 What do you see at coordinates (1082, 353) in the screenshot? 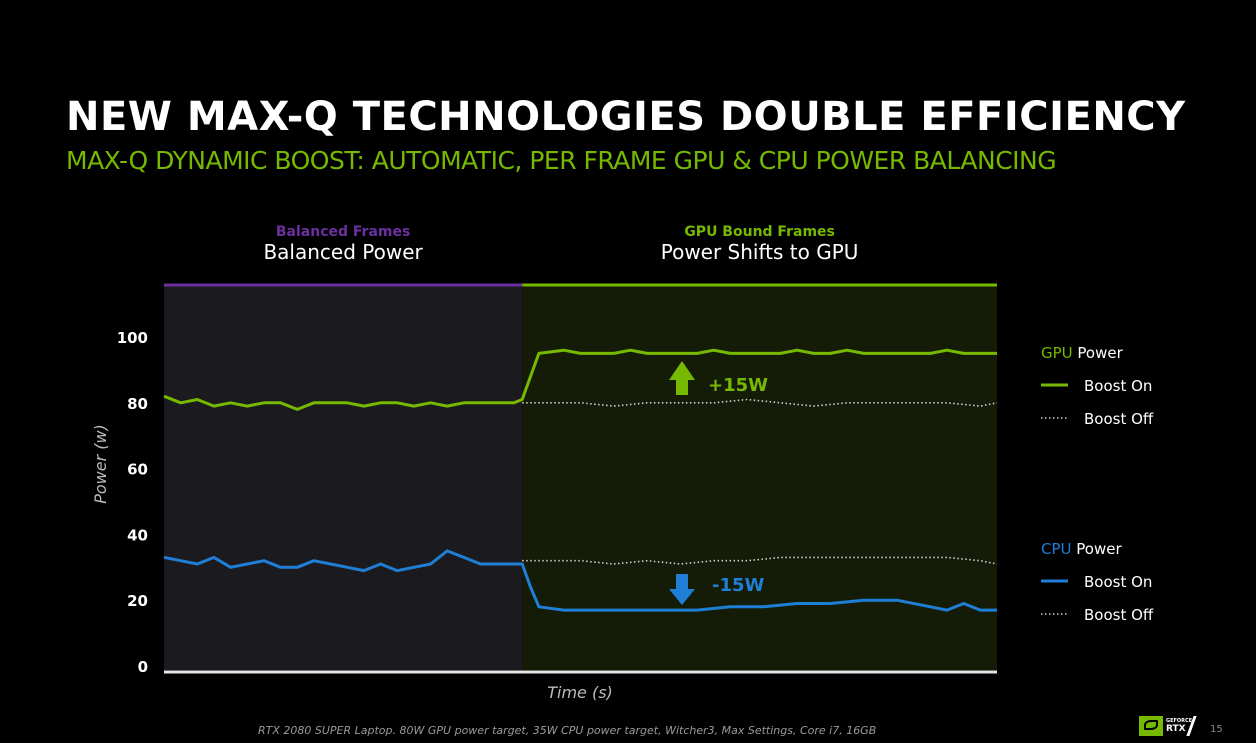
I see `legend-group-title: GPU Power` at bounding box center [1082, 353].